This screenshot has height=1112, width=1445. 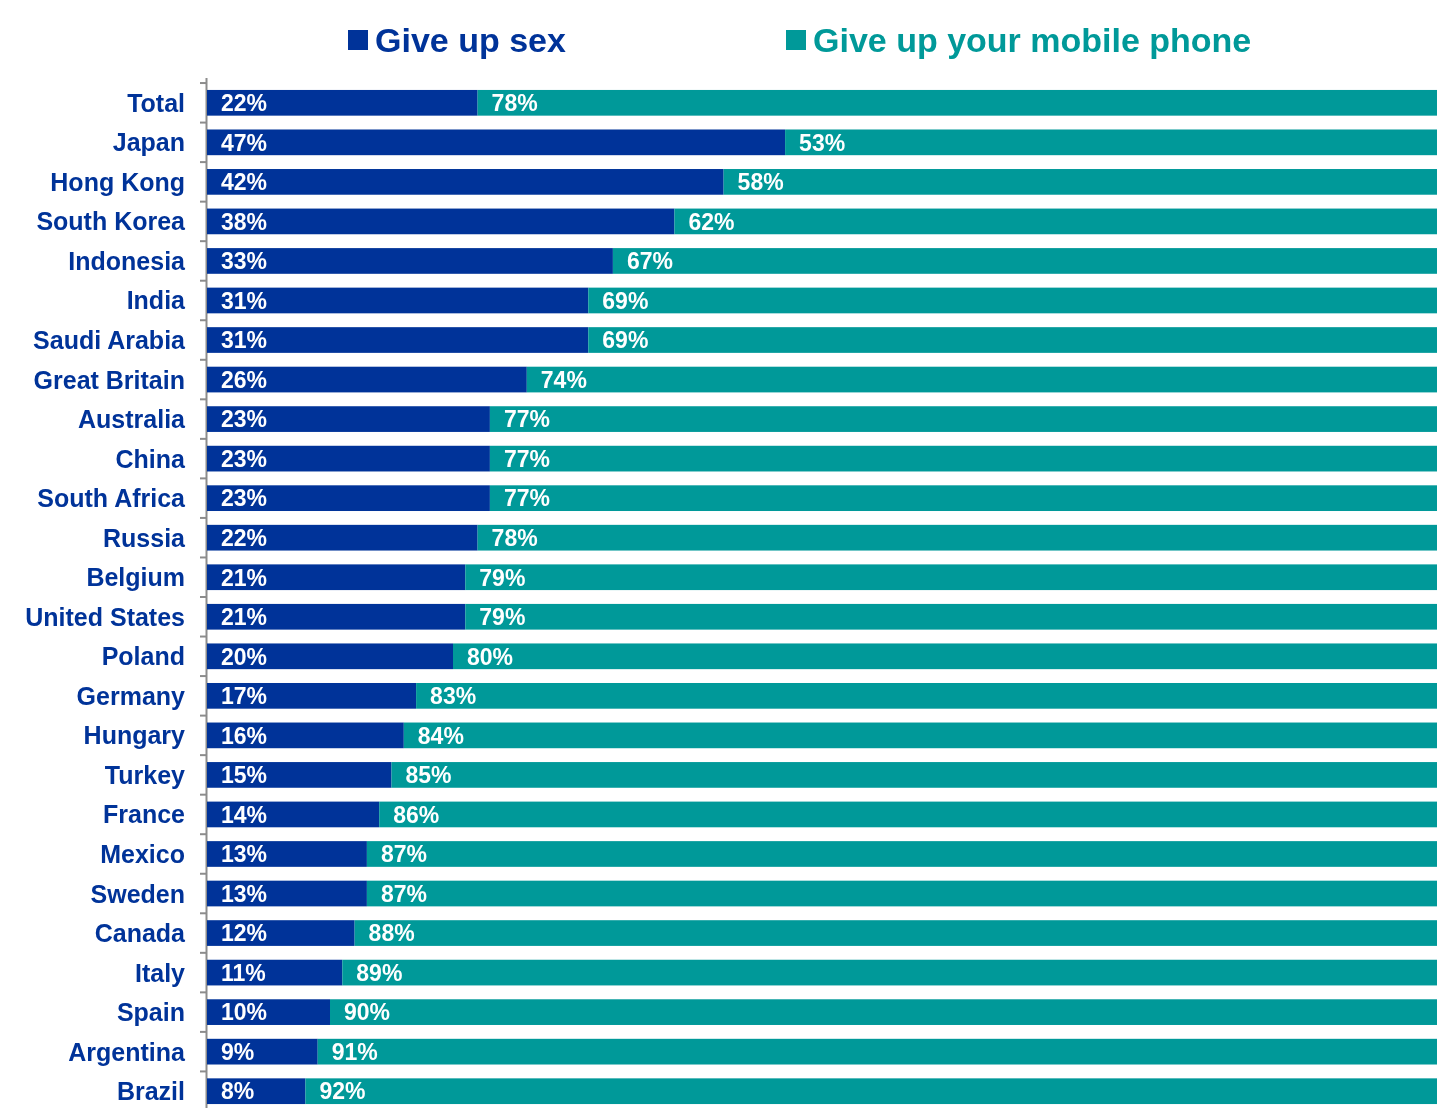 I want to click on y-tick-label: Mexico, so click(x=142, y=853).